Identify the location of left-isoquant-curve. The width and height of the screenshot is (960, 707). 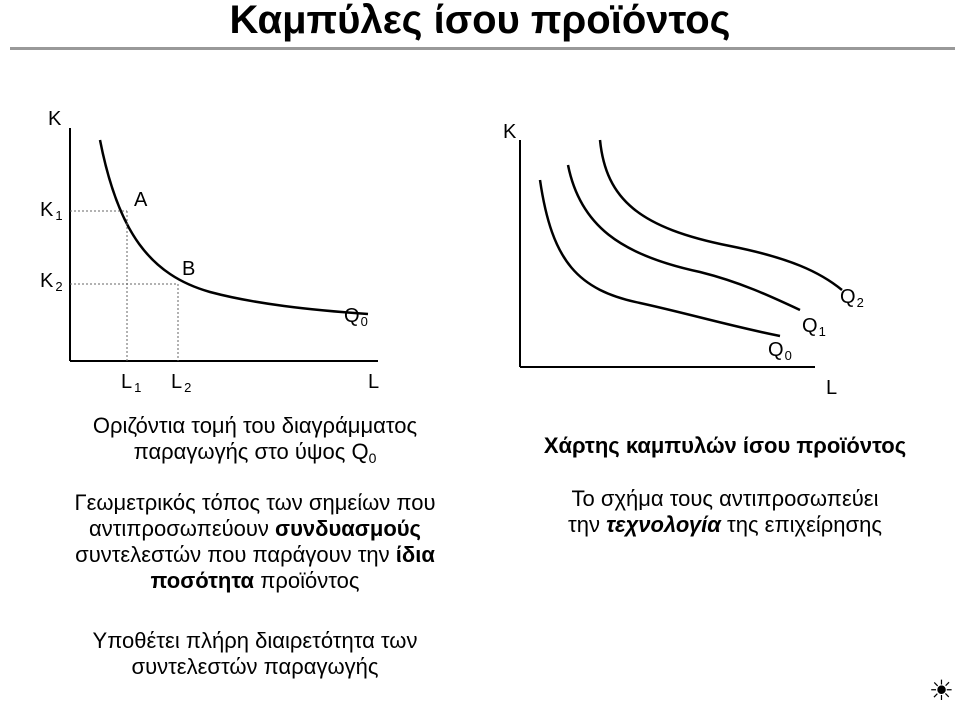
(233, 227).